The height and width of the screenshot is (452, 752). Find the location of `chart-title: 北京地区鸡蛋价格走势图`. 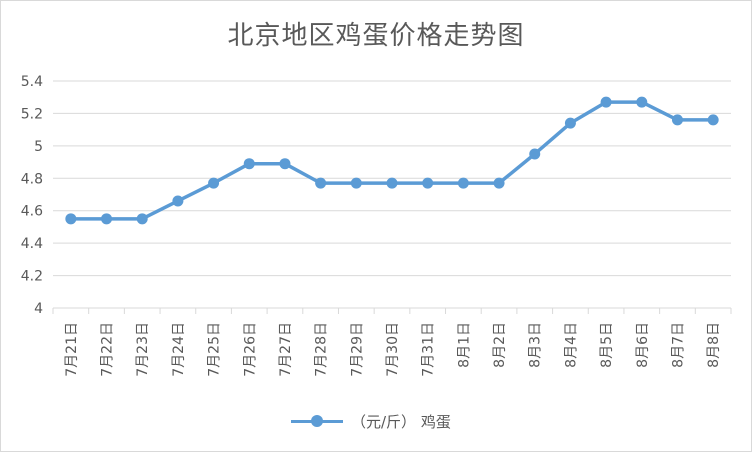

chart-title: 北京地区鸡蛋价格走势图 is located at coordinates (376, 36).